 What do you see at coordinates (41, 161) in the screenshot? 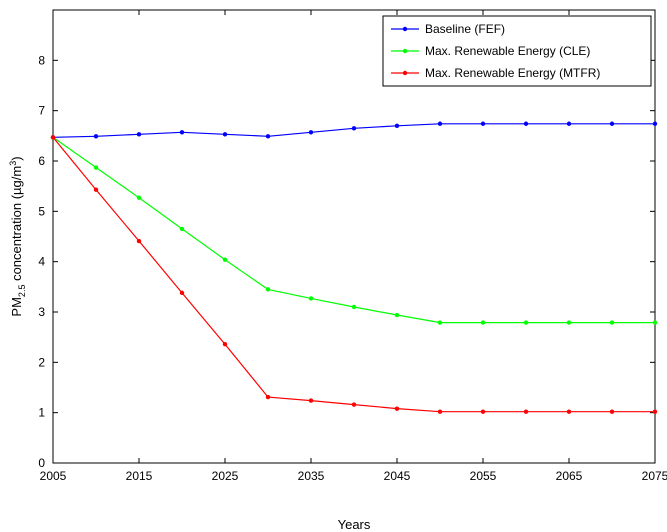
I see `y-tick-label: 6` at bounding box center [41, 161].